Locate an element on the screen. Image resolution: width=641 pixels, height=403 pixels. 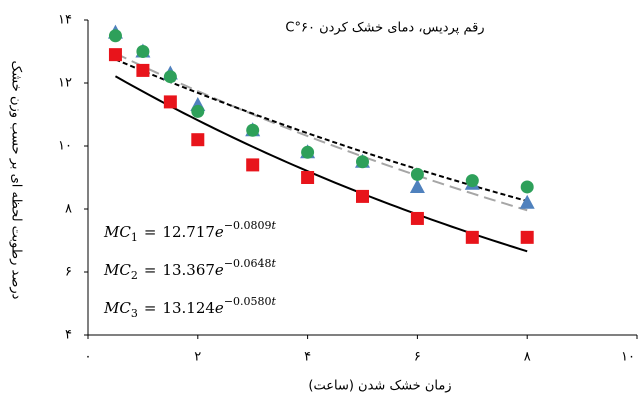
eq-index: 2 is located at coordinates (134, 275).